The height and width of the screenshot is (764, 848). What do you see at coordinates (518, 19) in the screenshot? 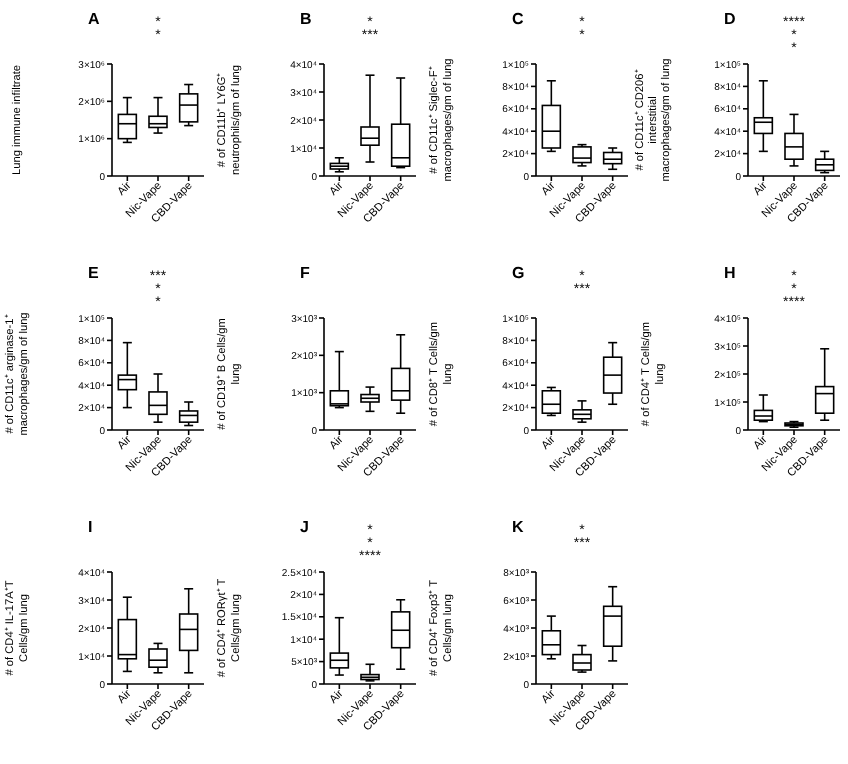
I see `chart-title: C` at bounding box center [518, 19].